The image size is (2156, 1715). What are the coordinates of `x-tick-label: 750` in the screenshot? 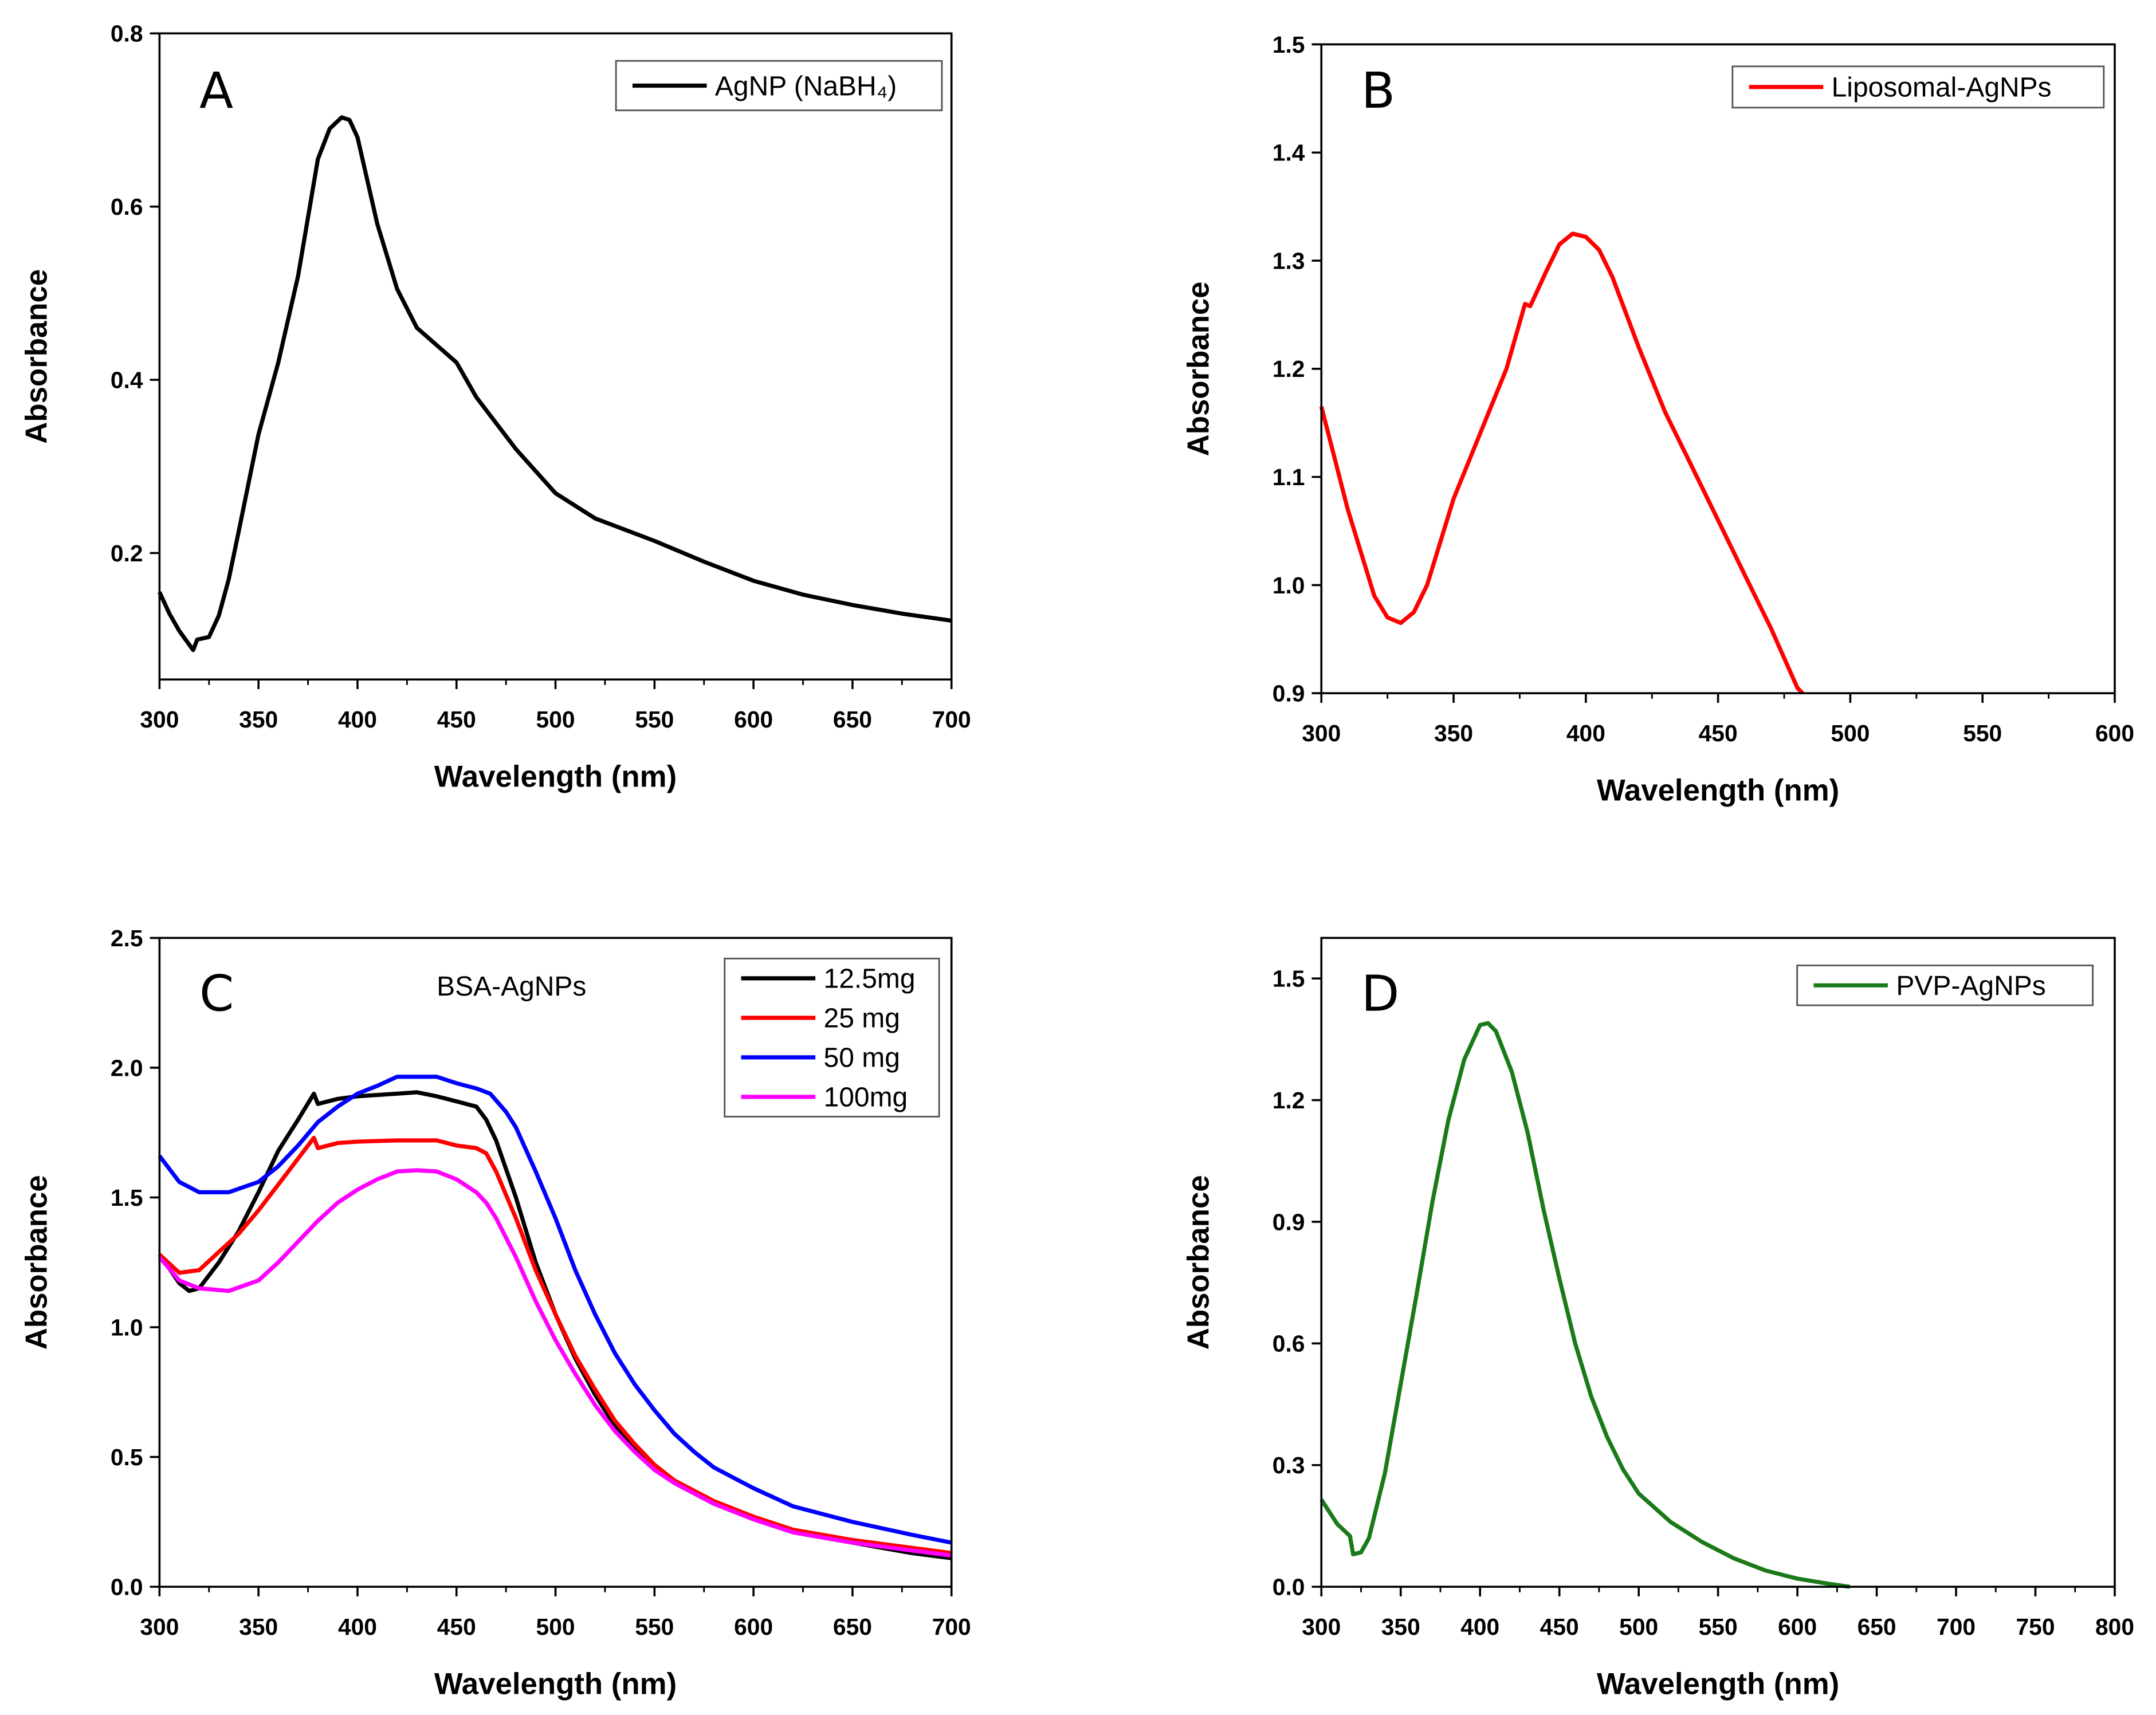 It's located at (2035, 1627).